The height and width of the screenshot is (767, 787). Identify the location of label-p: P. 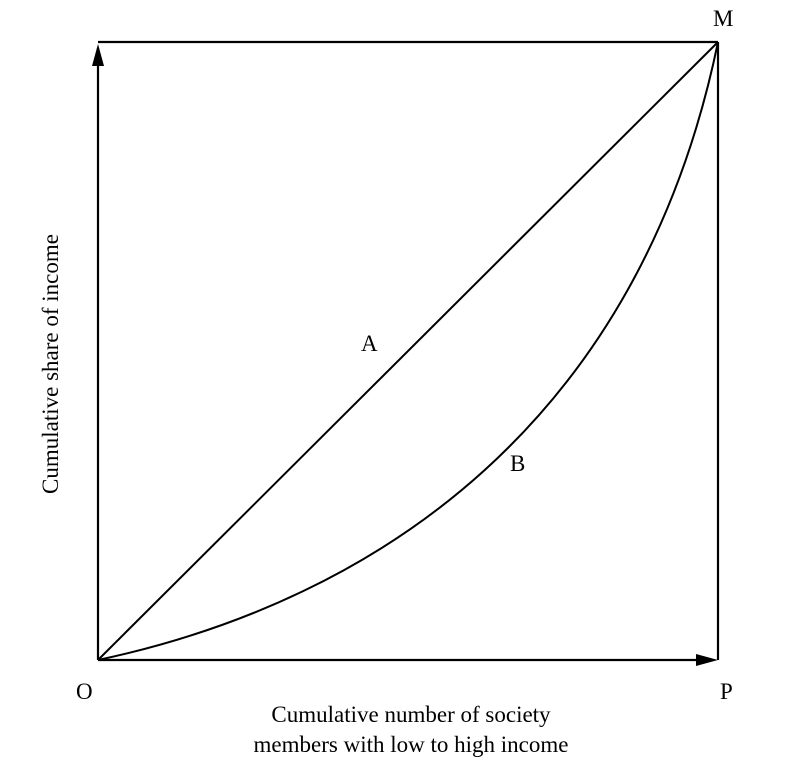
(726, 691).